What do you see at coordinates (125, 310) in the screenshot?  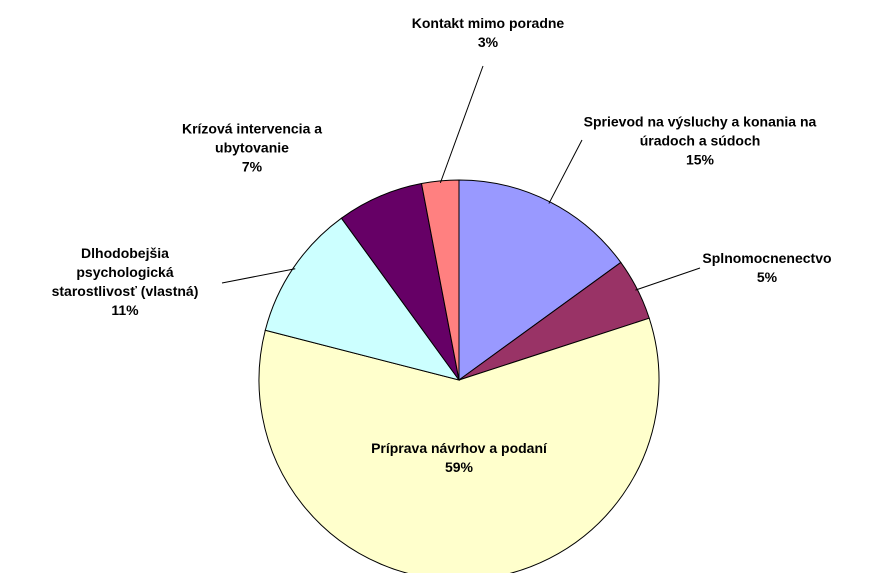 I see `slice-percent: 11%` at bounding box center [125, 310].